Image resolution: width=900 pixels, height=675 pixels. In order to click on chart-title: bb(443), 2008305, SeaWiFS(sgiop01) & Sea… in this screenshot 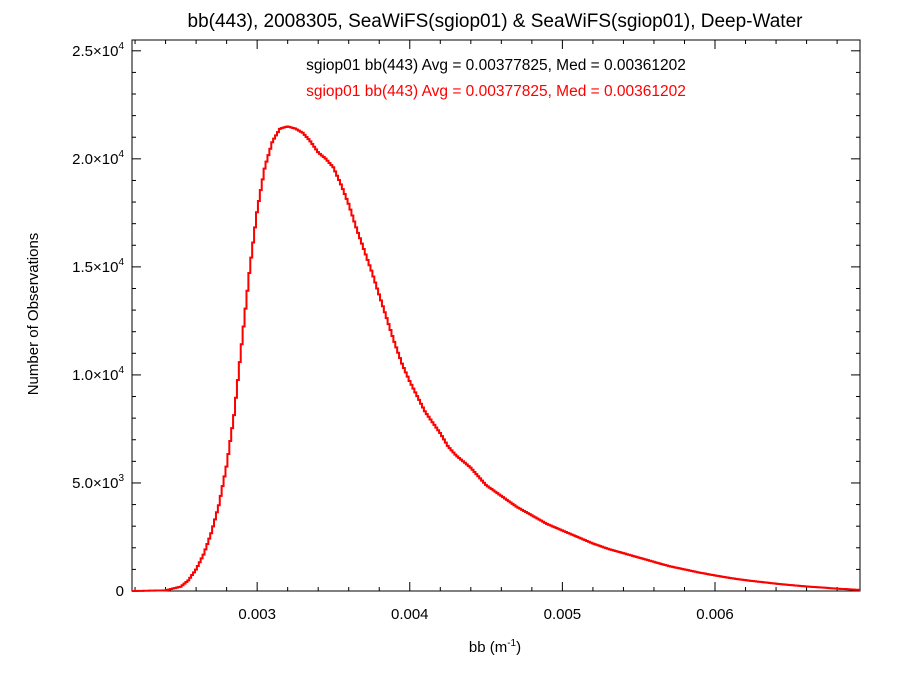, I will do `click(496, 21)`.